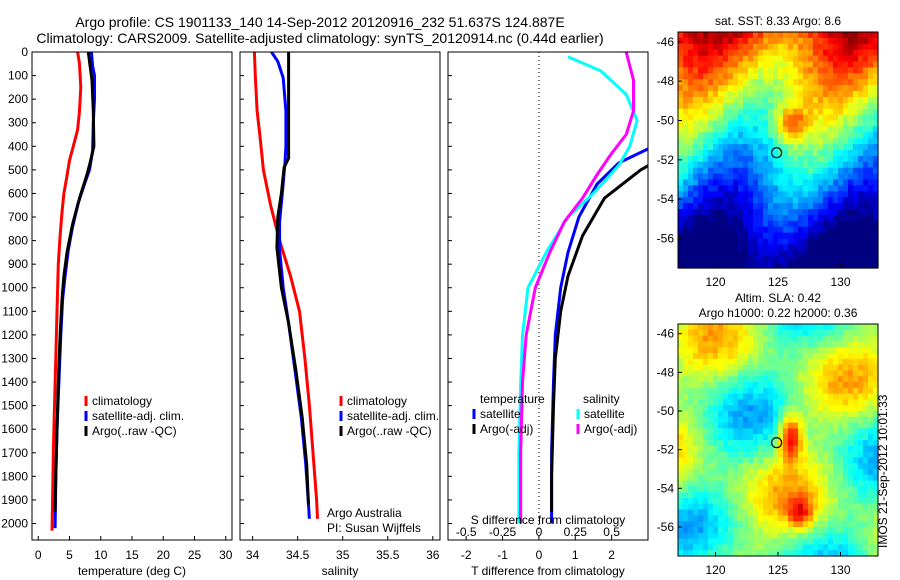  What do you see at coordinates (512, 399) in the screenshot?
I see `differences-legend-title-temperature: temperature` at bounding box center [512, 399].